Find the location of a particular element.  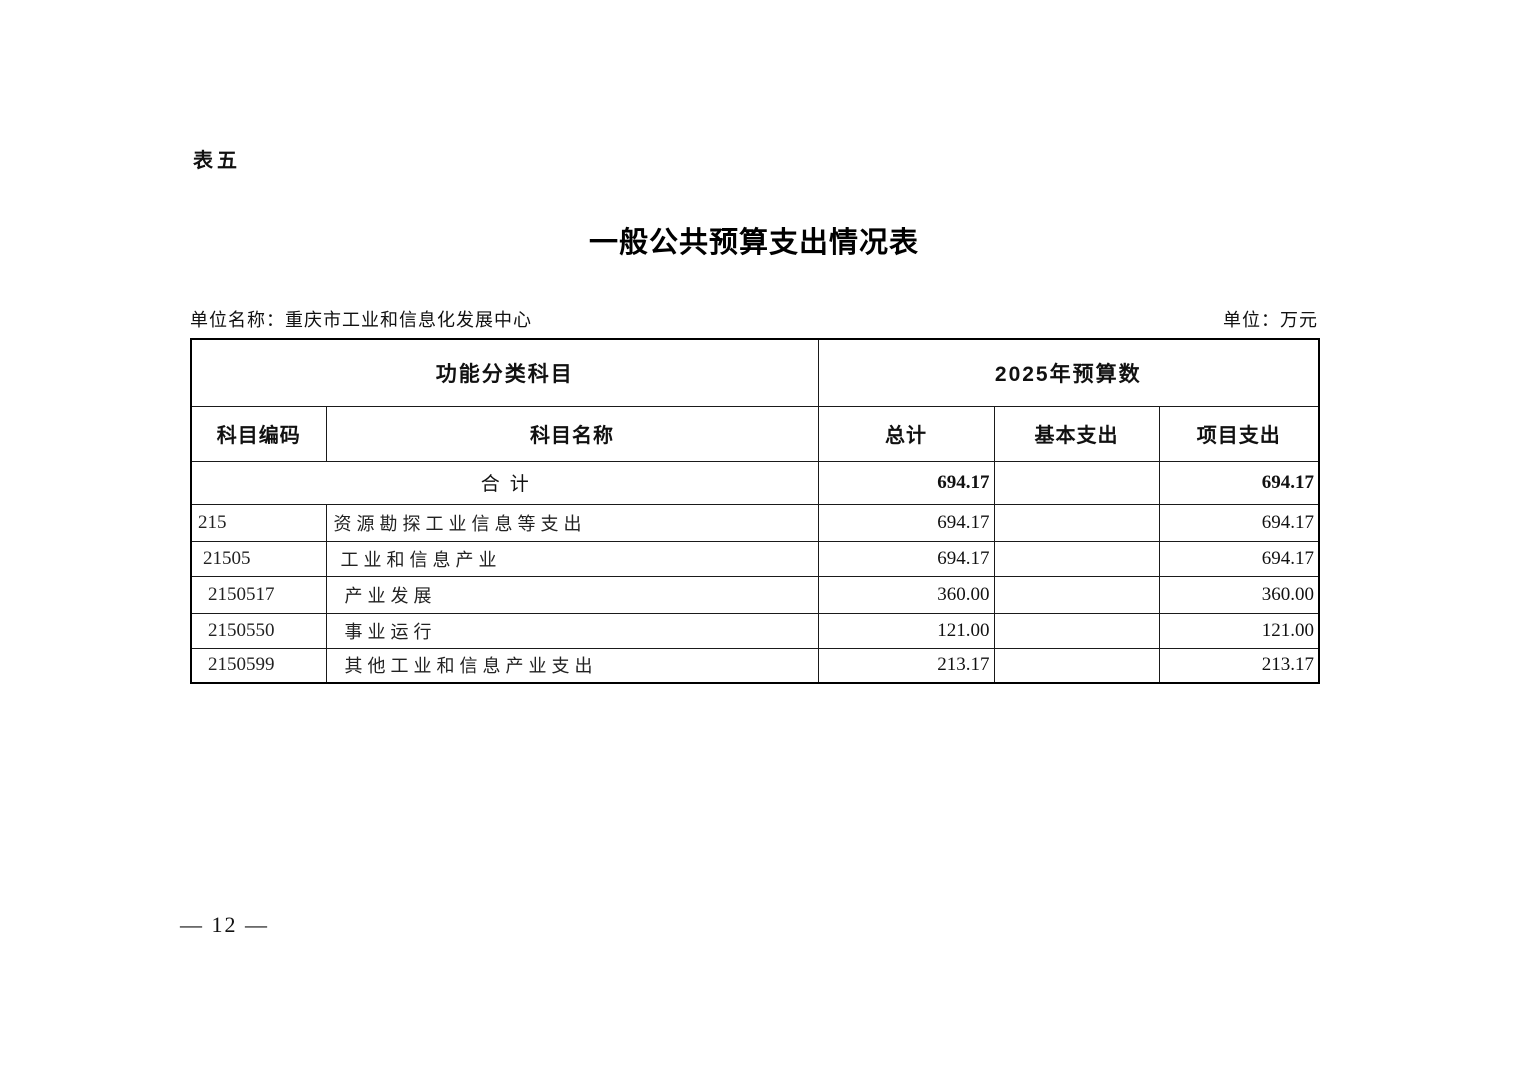

code-cell: 2150599 is located at coordinates (258, 665).